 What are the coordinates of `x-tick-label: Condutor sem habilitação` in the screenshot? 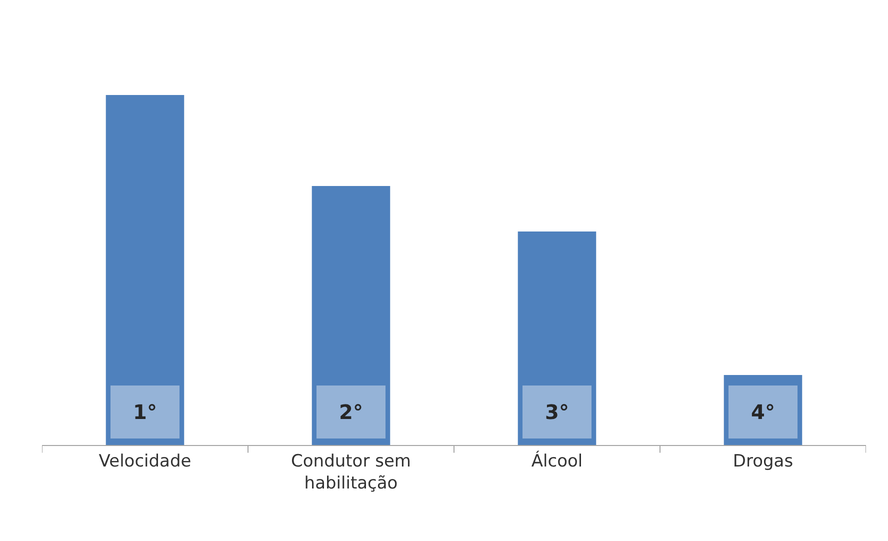 It's located at (351, 472).